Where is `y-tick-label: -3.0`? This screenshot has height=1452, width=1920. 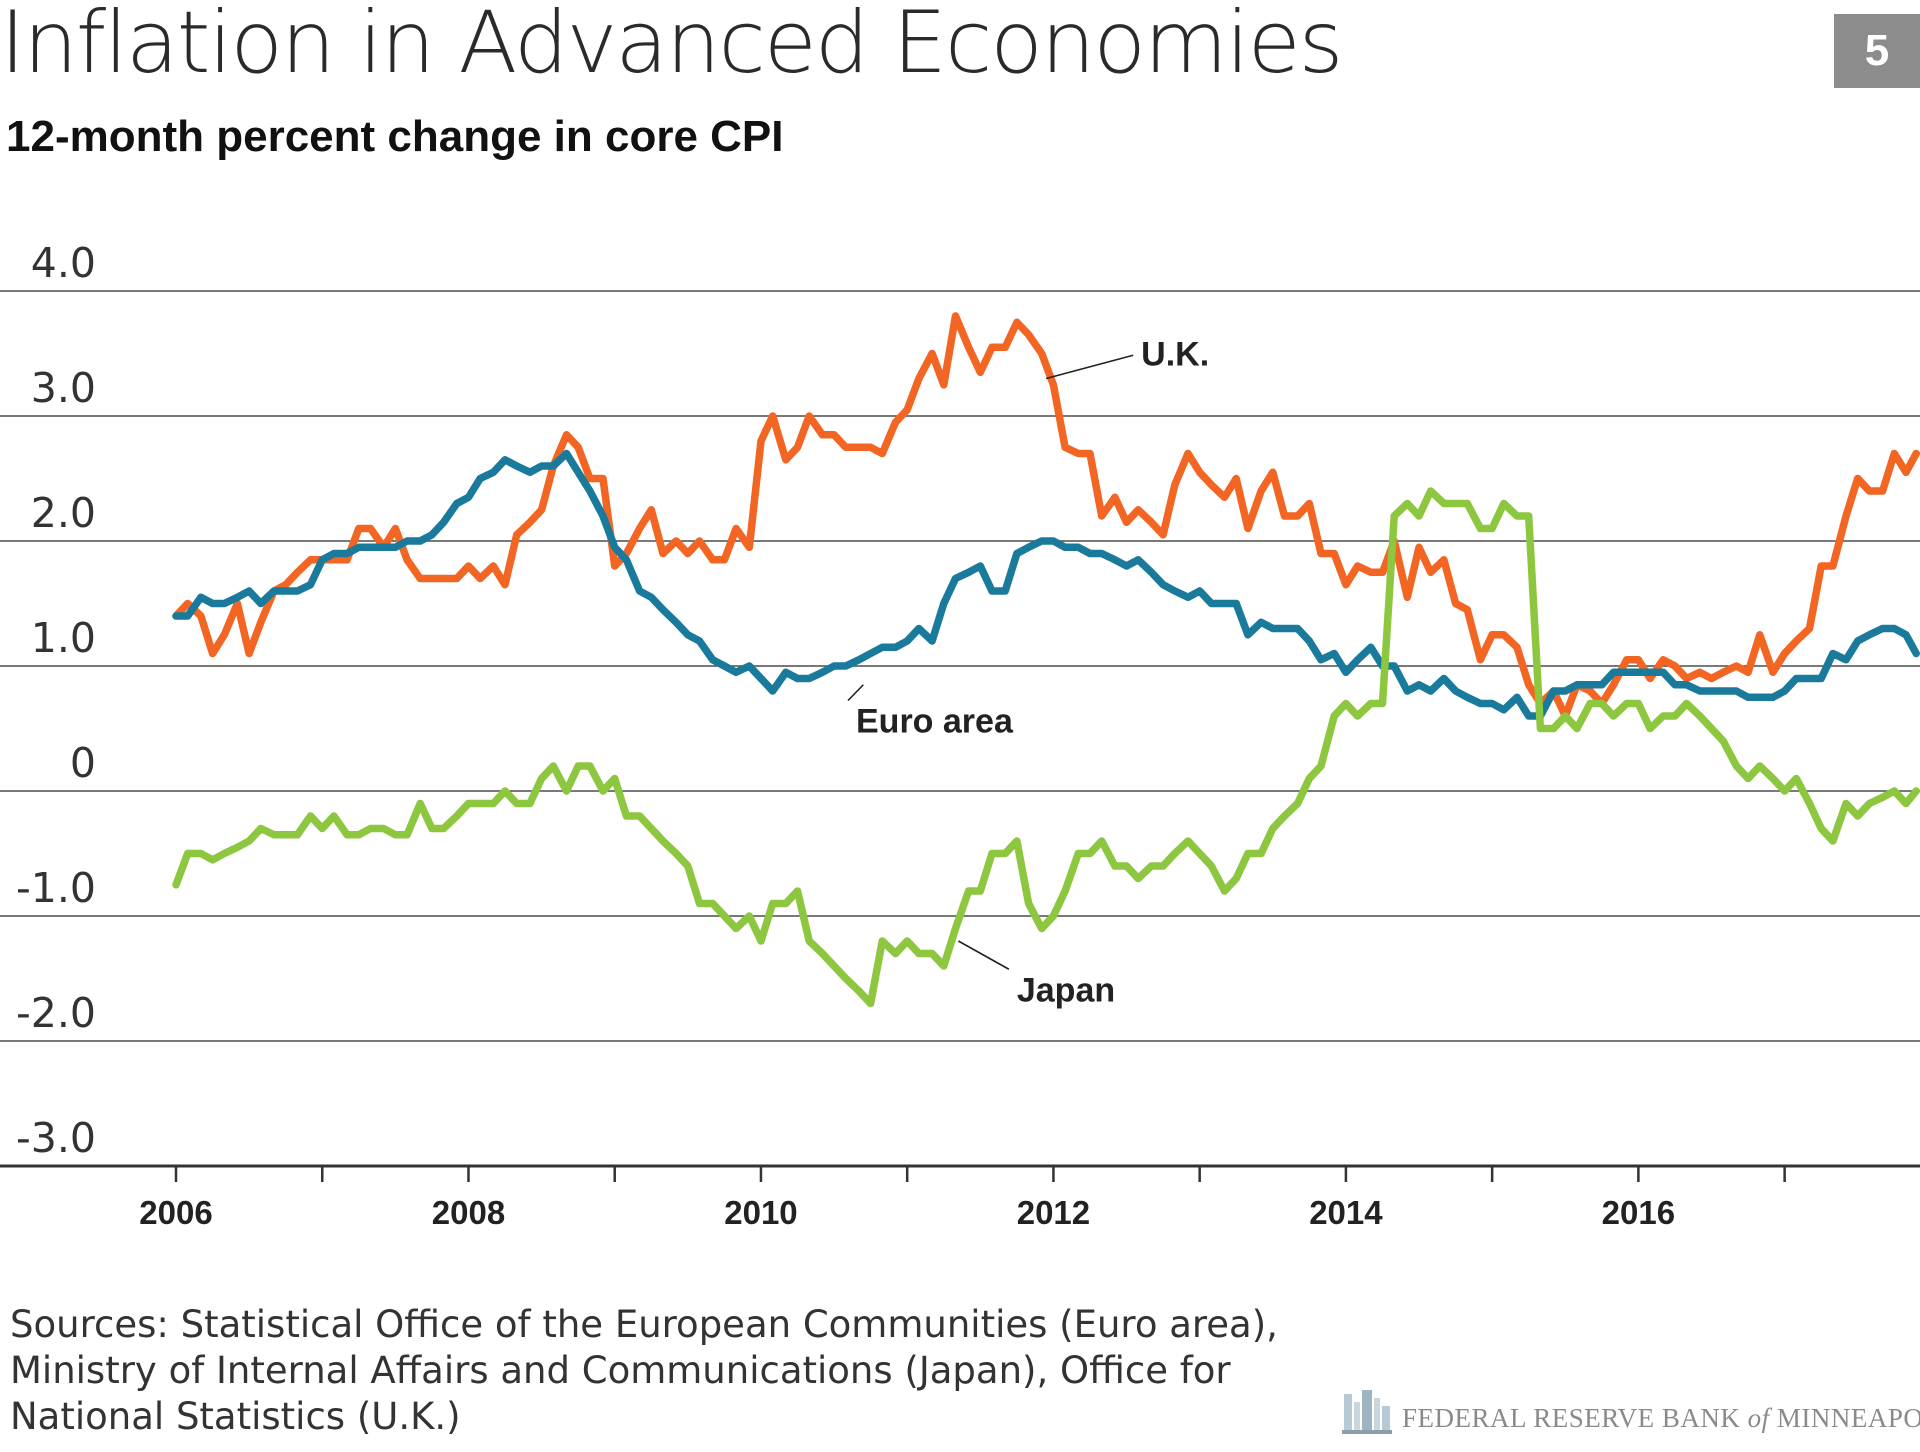
y-tick-label: -3.0 is located at coordinates (56, 1138).